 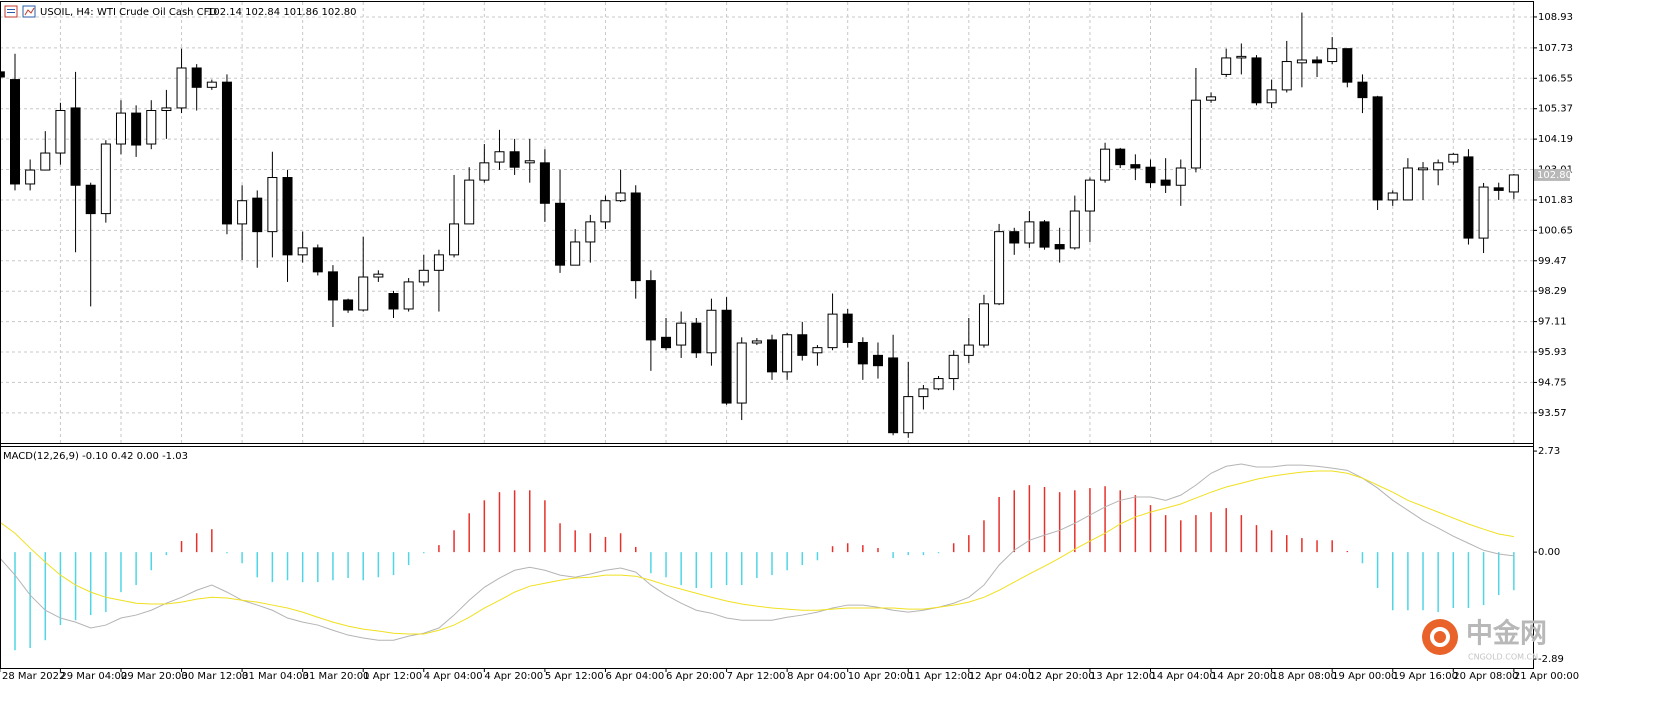 What do you see at coordinates (1243, 676) in the screenshot?
I see `x-tick-label: 14 Apr 20:00` at bounding box center [1243, 676].